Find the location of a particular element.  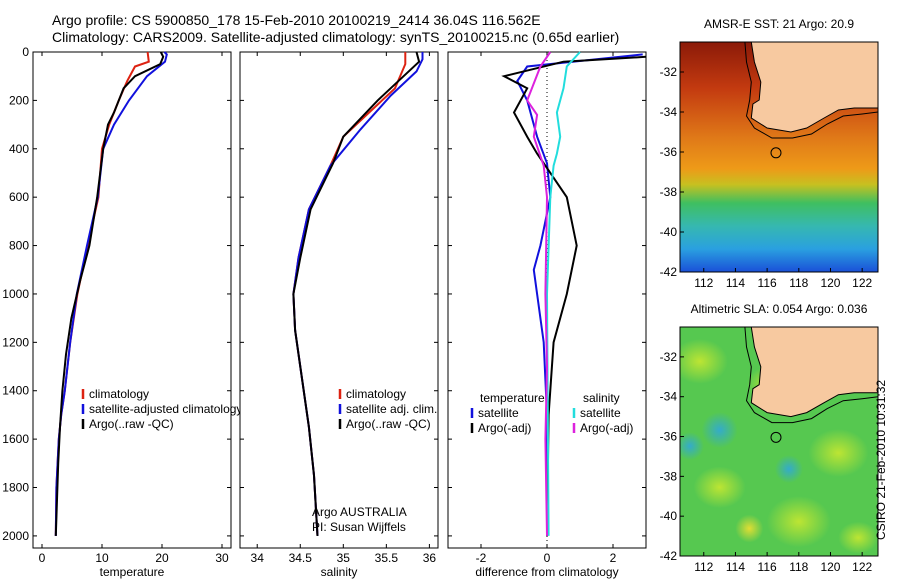

x-tick-label: -2 is located at coordinates (481, 558).